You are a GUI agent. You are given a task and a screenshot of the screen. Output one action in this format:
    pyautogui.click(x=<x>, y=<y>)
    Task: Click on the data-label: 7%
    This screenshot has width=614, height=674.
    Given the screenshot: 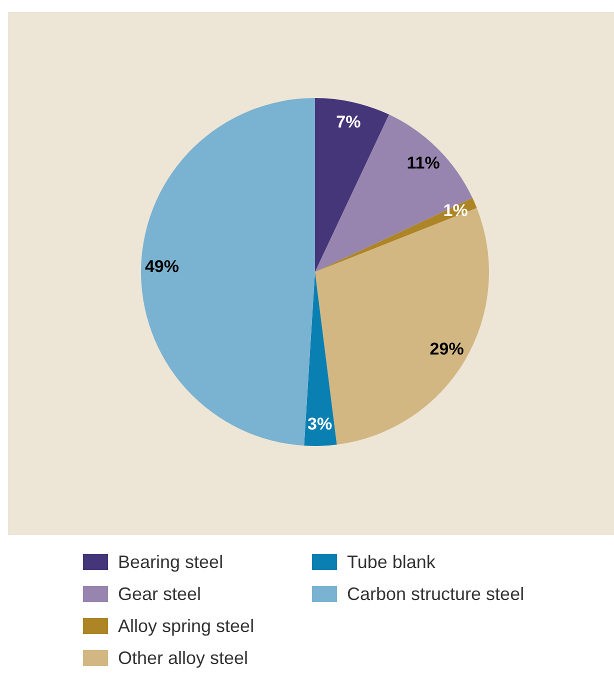 What is the action you would take?
    pyautogui.click(x=348, y=122)
    